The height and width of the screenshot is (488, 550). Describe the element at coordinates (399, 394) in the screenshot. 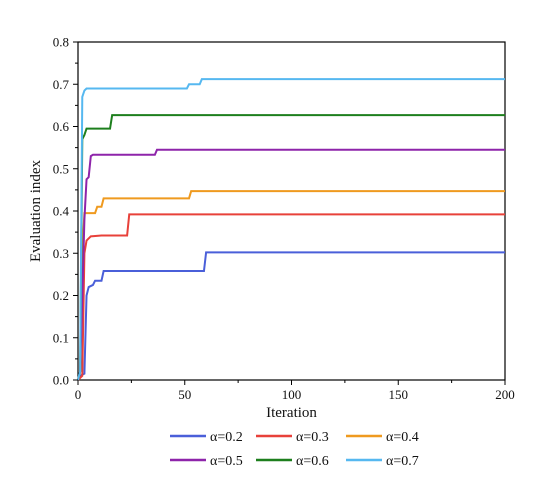

I see `x-tick-label: 150` at that location.